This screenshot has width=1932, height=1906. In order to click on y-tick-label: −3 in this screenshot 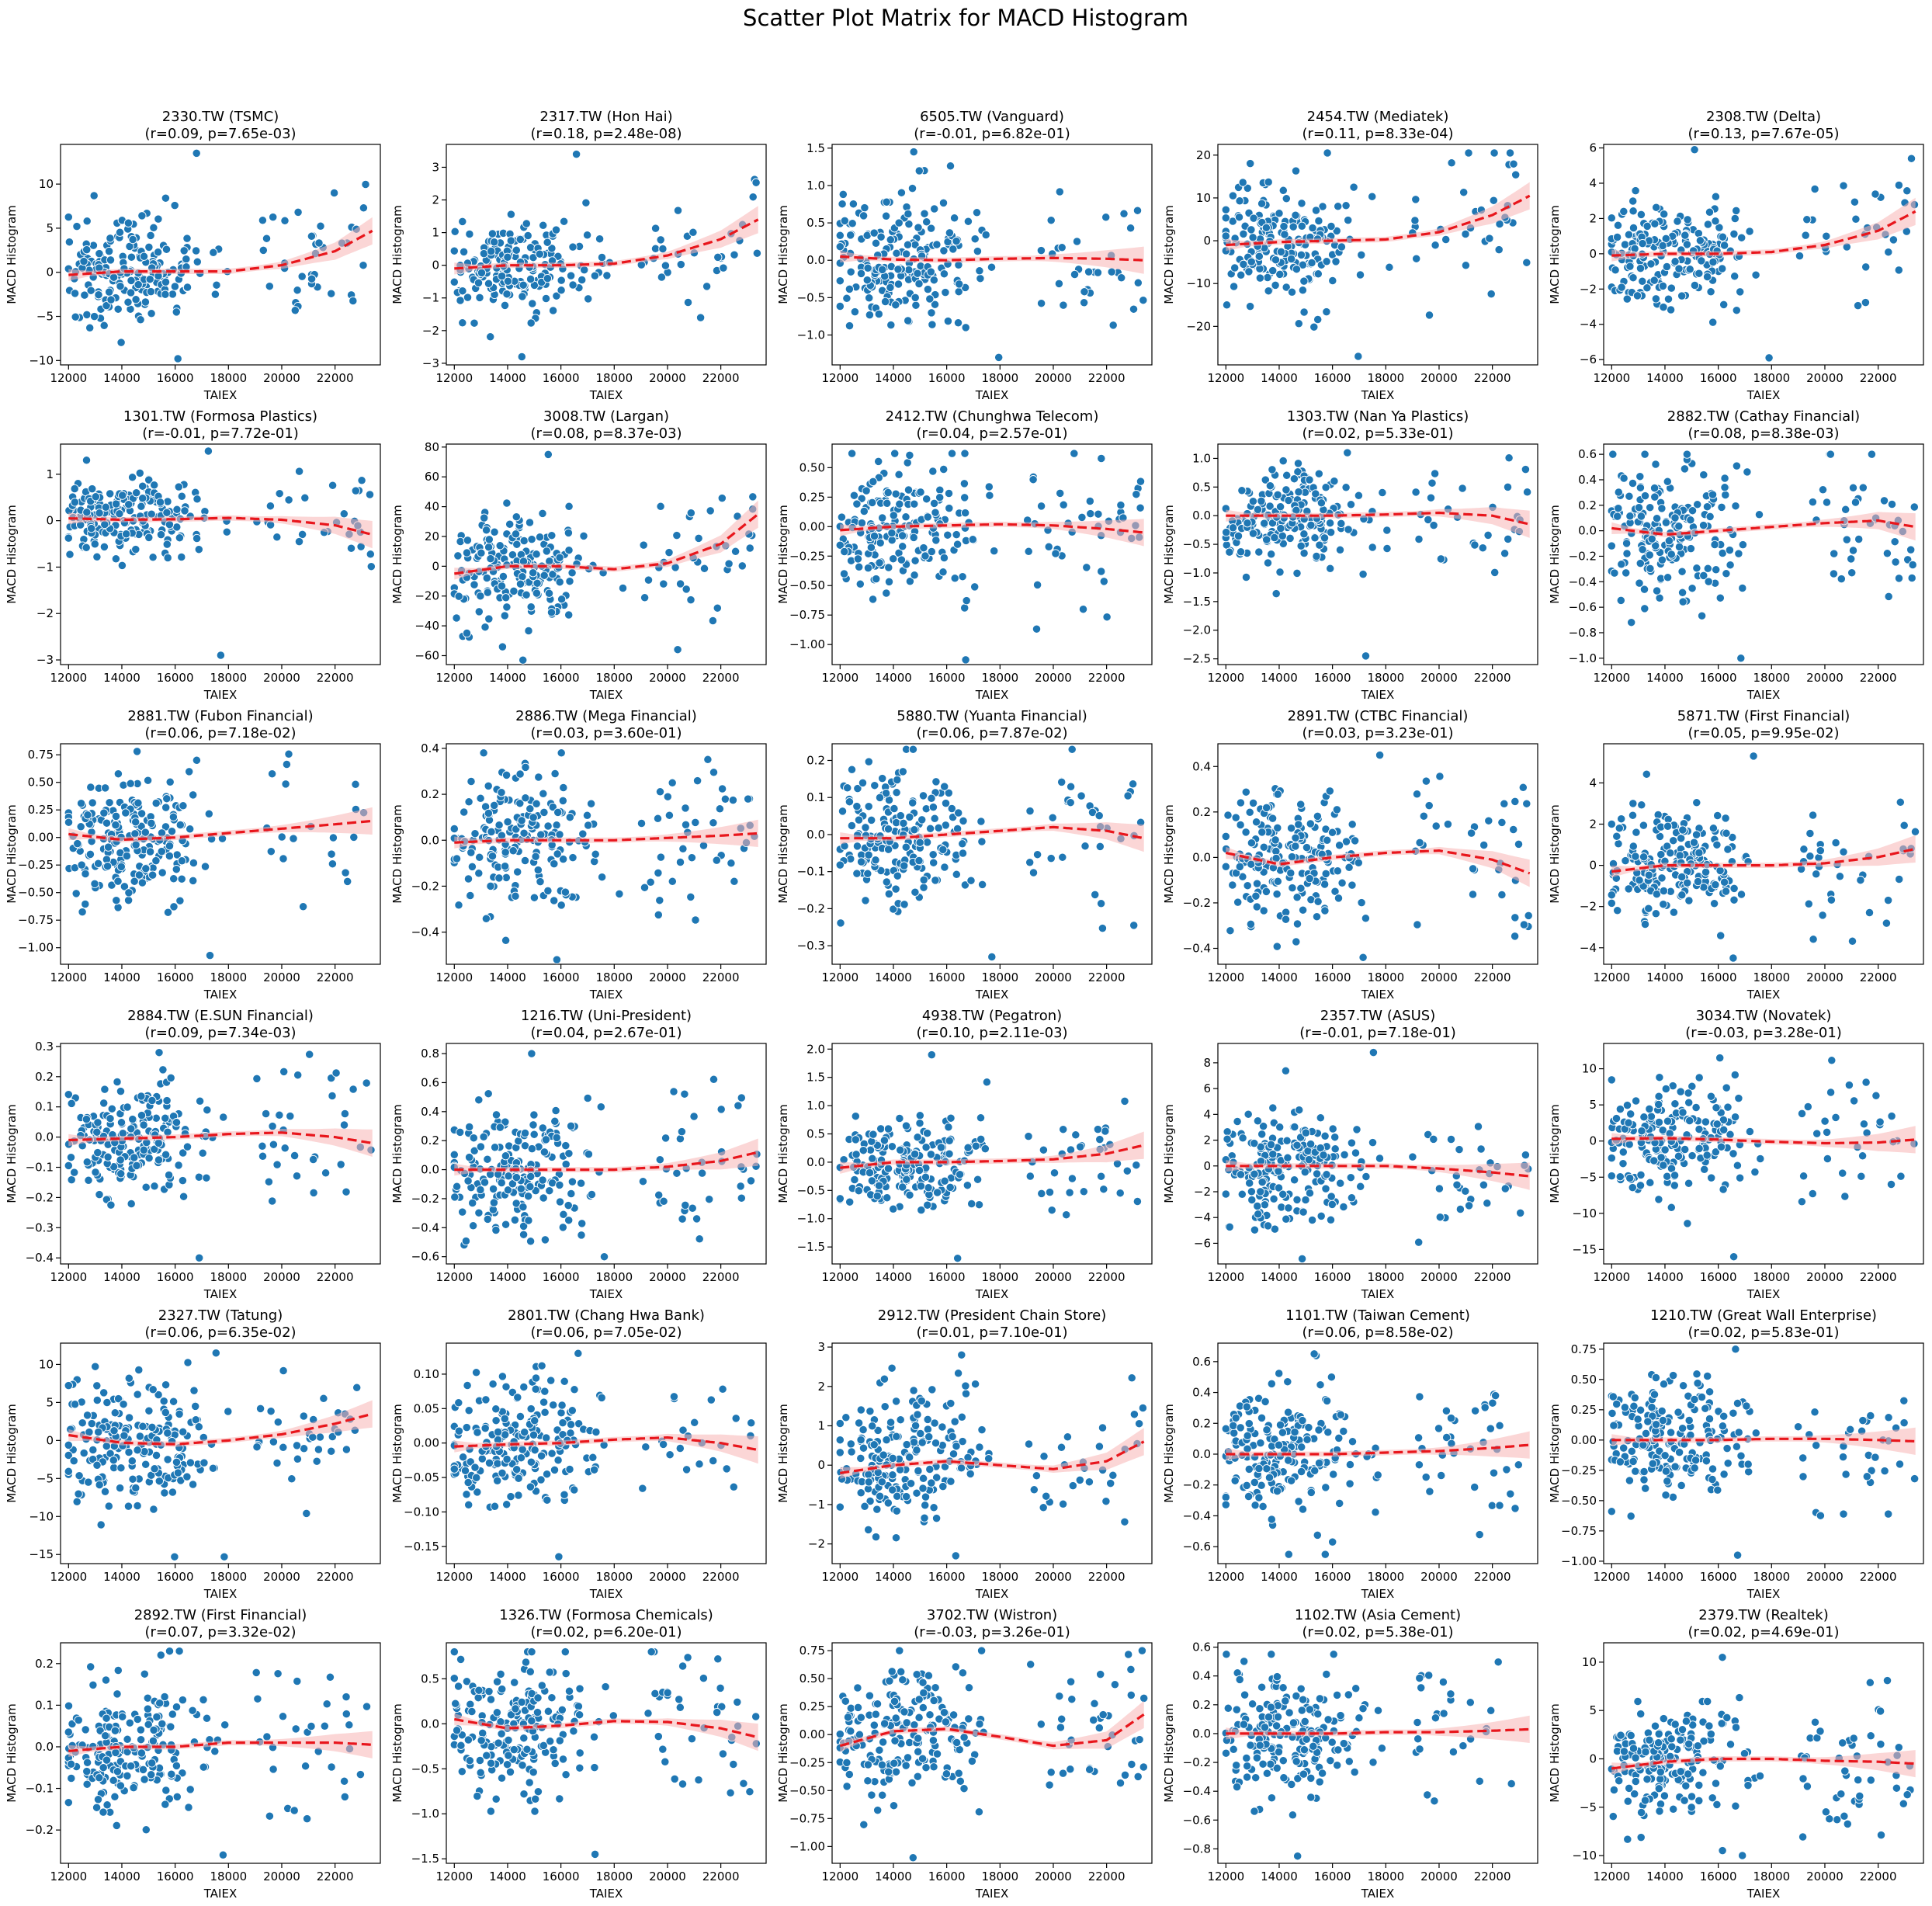, I will do `click(430, 363)`.